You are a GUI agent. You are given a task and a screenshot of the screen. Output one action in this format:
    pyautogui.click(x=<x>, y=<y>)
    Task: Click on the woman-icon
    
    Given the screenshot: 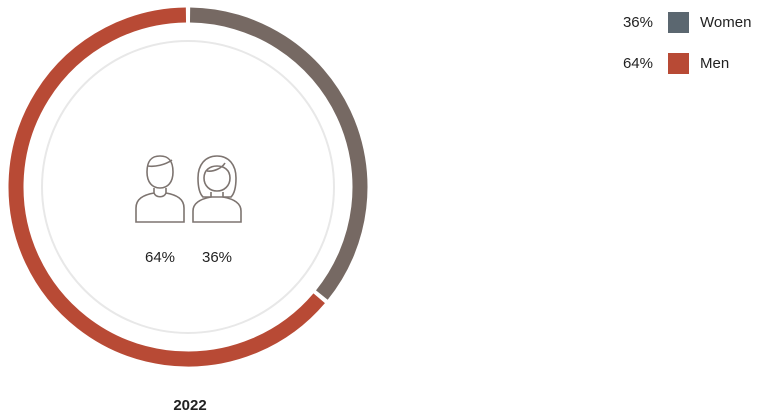 What is the action you would take?
    pyautogui.click(x=217, y=189)
    